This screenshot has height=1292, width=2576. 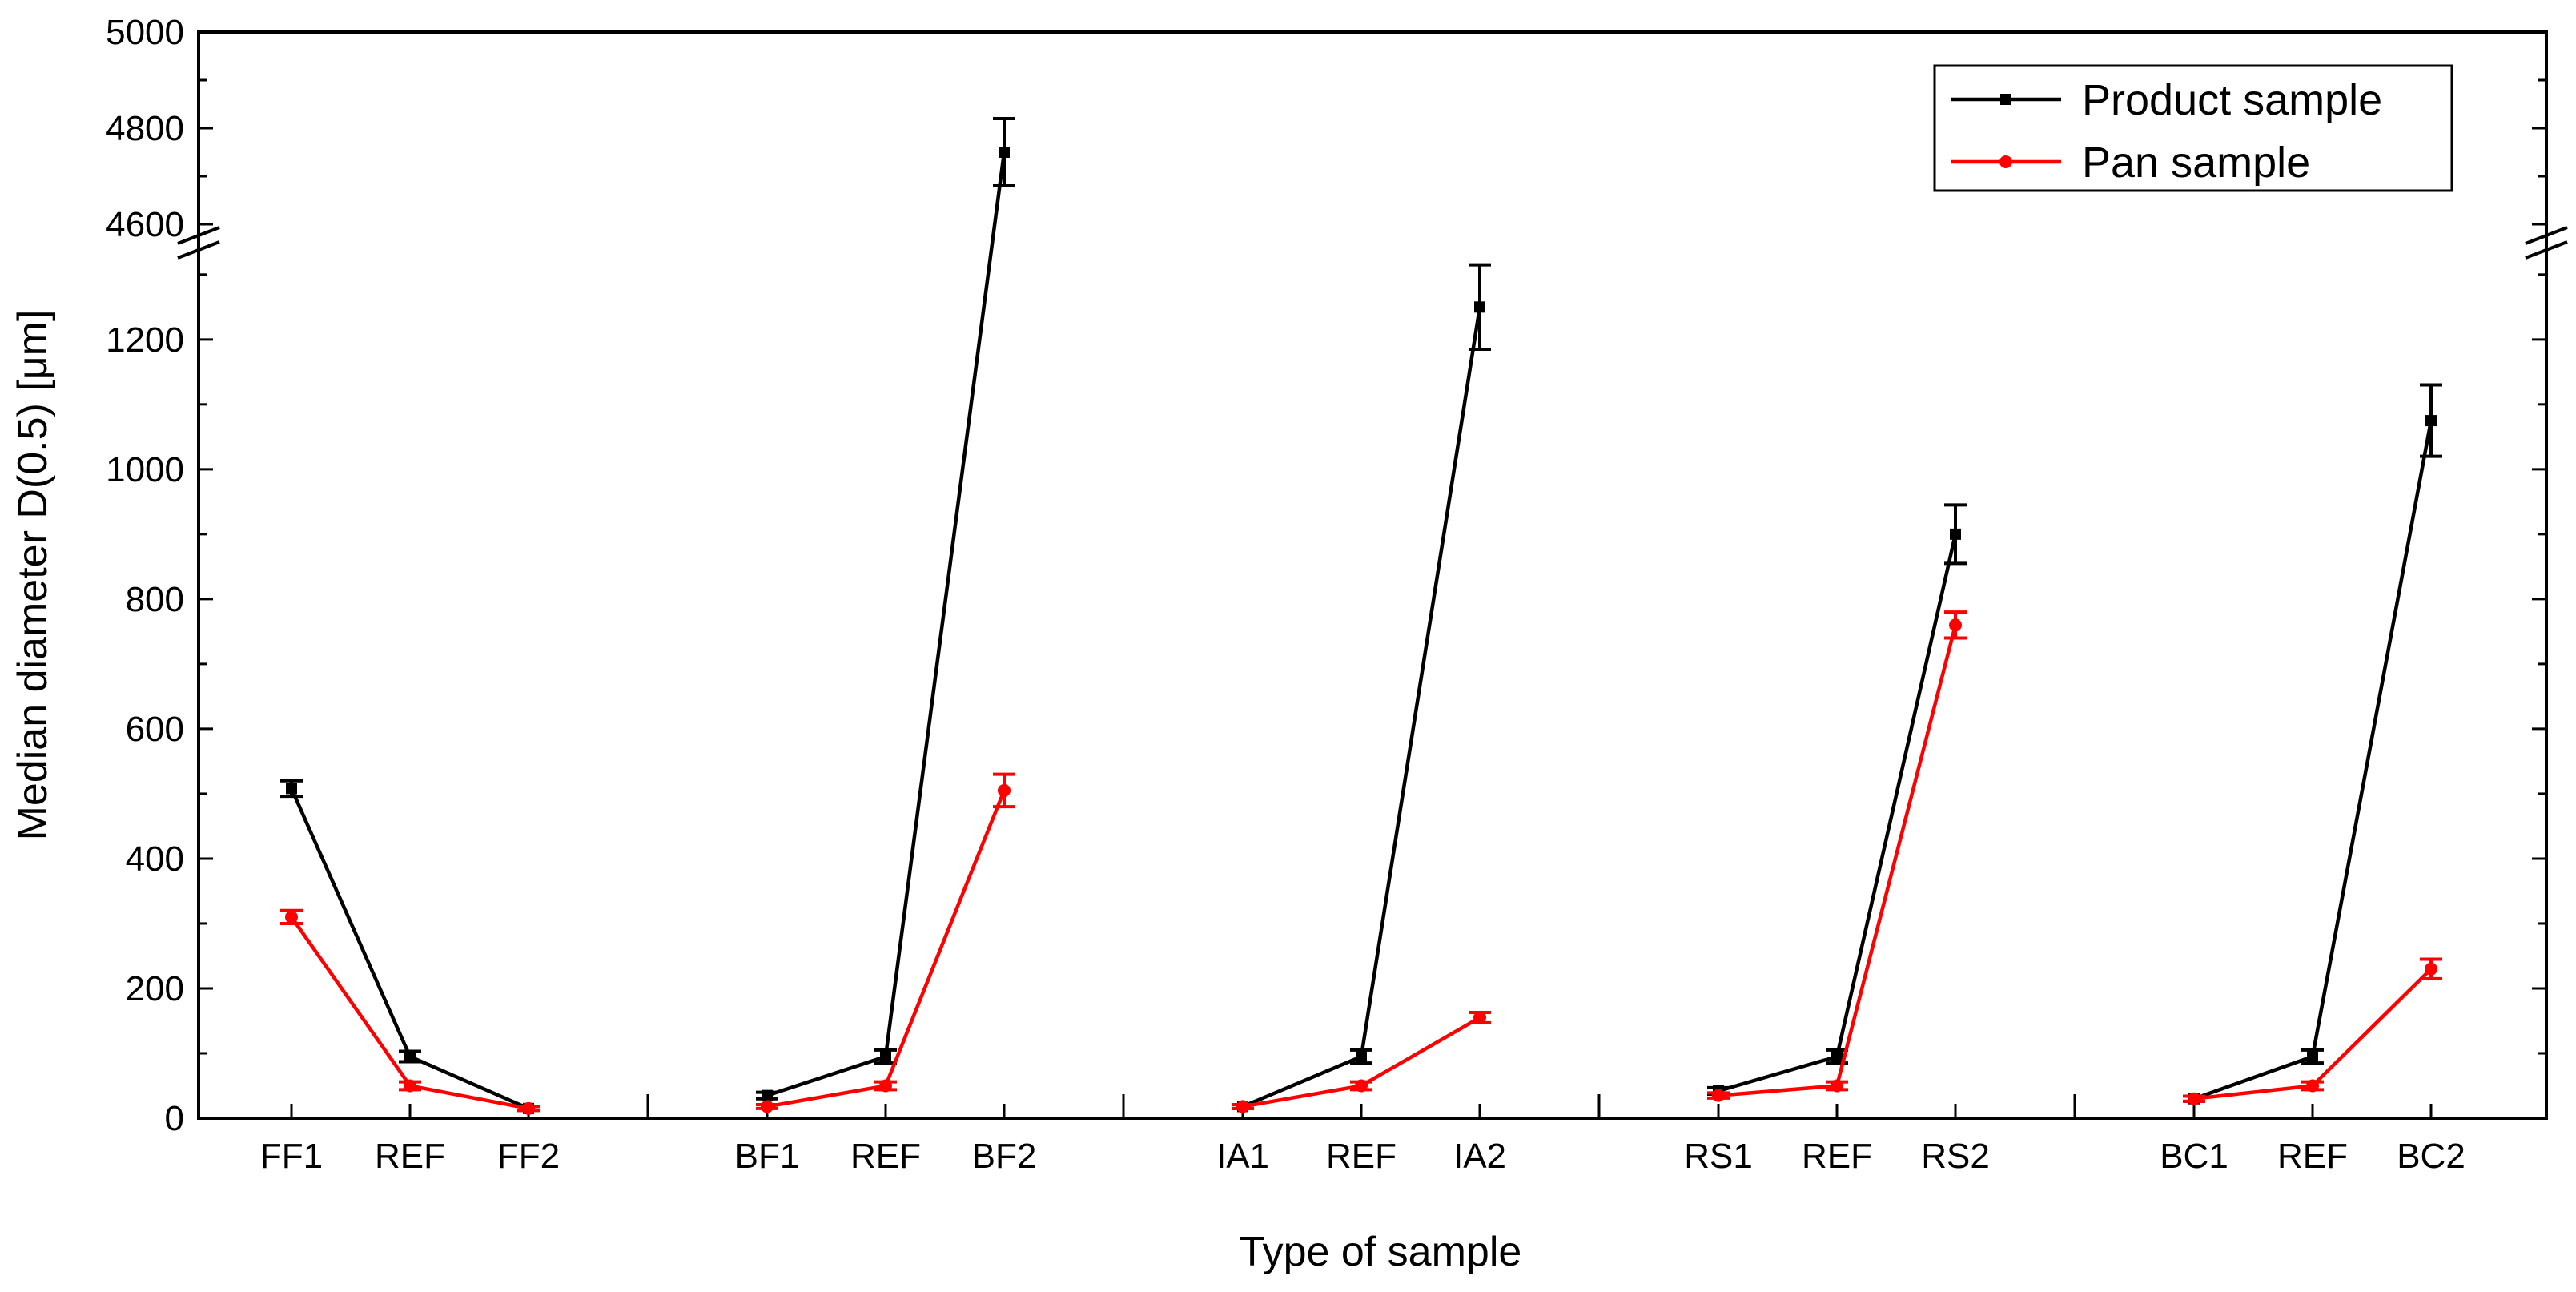 What do you see at coordinates (1955, 1156) in the screenshot?
I see `x-tick-label: RS2` at bounding box center [1955, 1156].